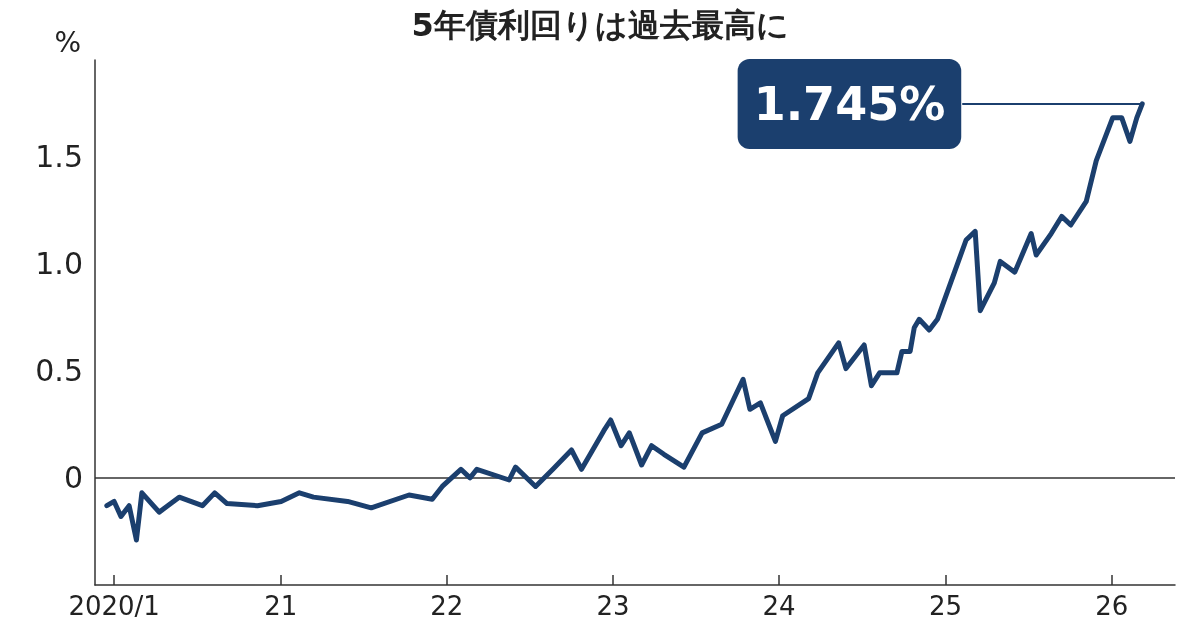  What do you see at coordinates (59, 156) in the screenshot?
I see `y-tick-label: 1.5` at bounding box center [59, 156].